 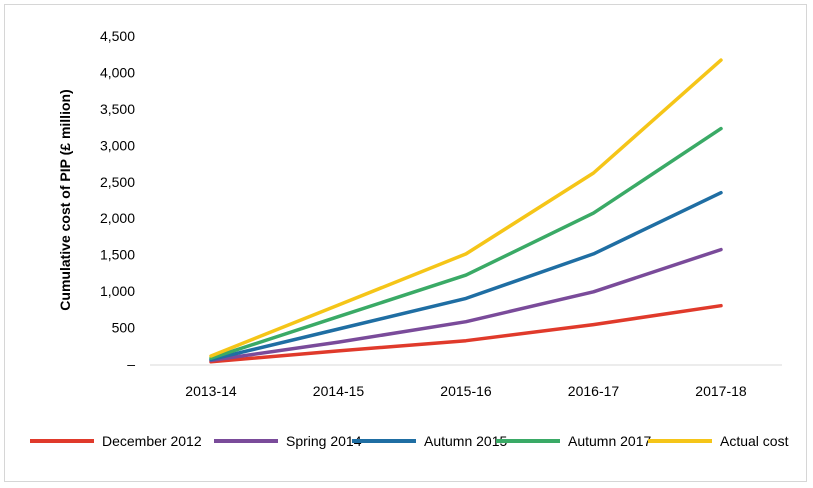 What do you see at coordinates (117, 182) in the screenshot?
I see `y-tick-label: 2,500` at bounding box center [117, 182].